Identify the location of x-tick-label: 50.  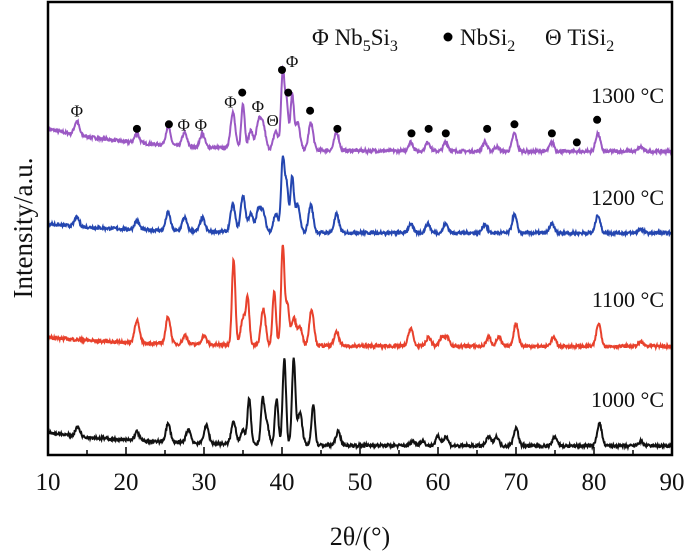
(360, 482).